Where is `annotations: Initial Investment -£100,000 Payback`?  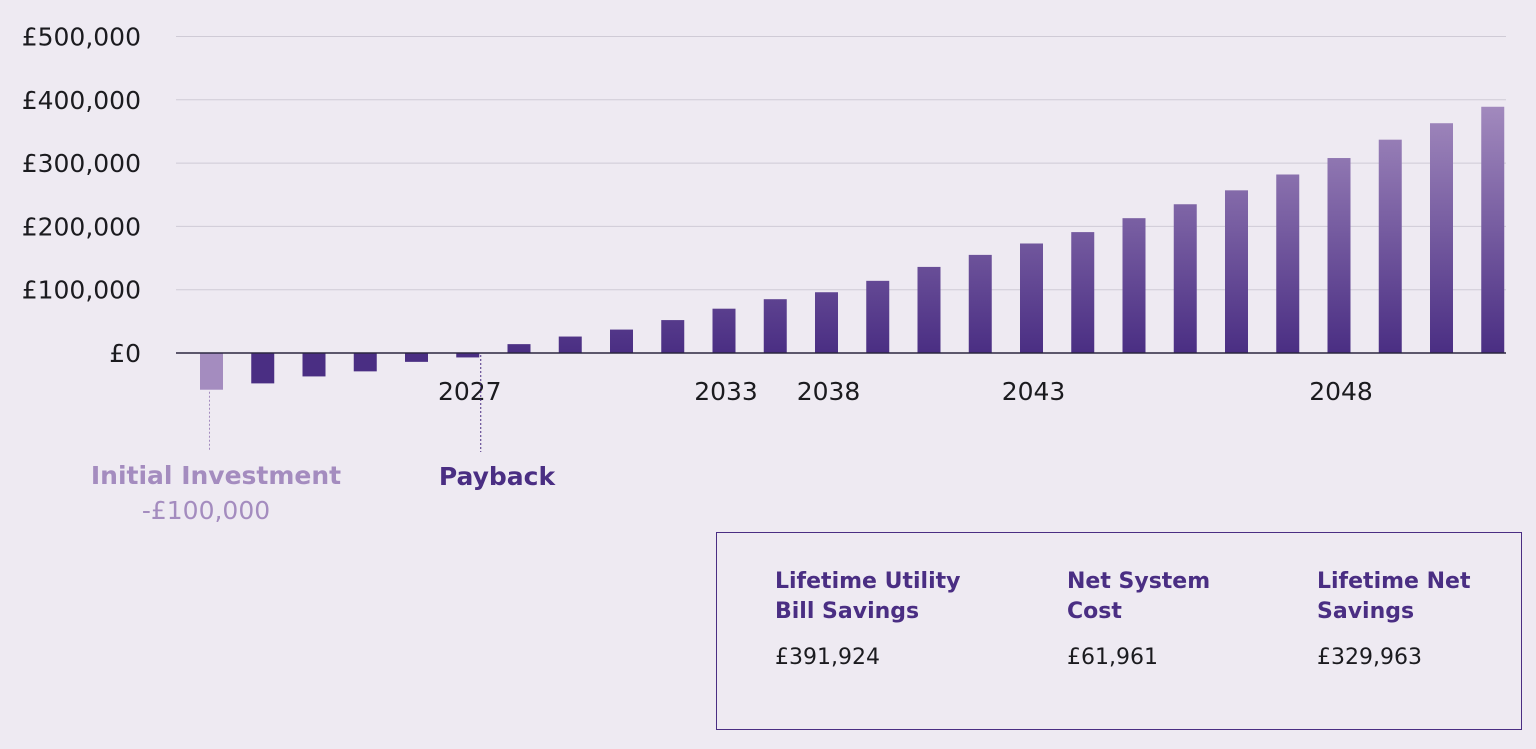
annotations: Initial Investment -£100,000 Payback is located at coordinates (324, 440).